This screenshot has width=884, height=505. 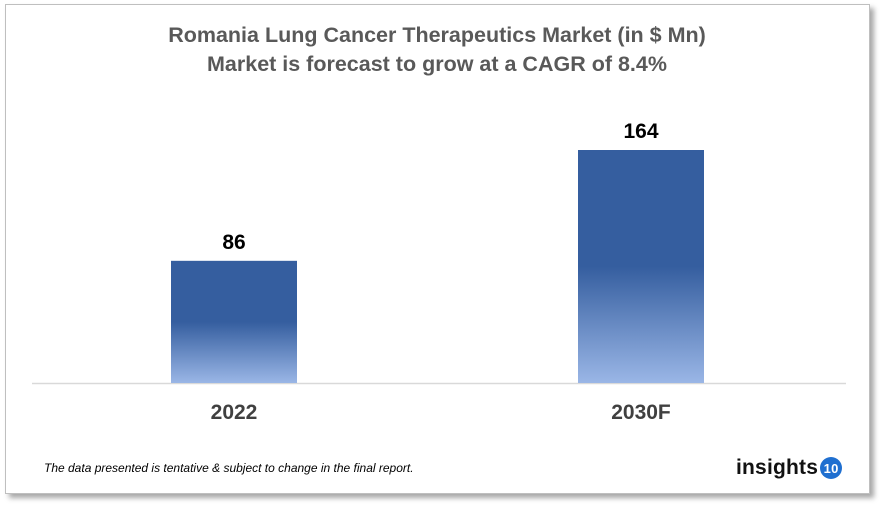 I want to click on logo-number: 10, so click(x=831, y=468).